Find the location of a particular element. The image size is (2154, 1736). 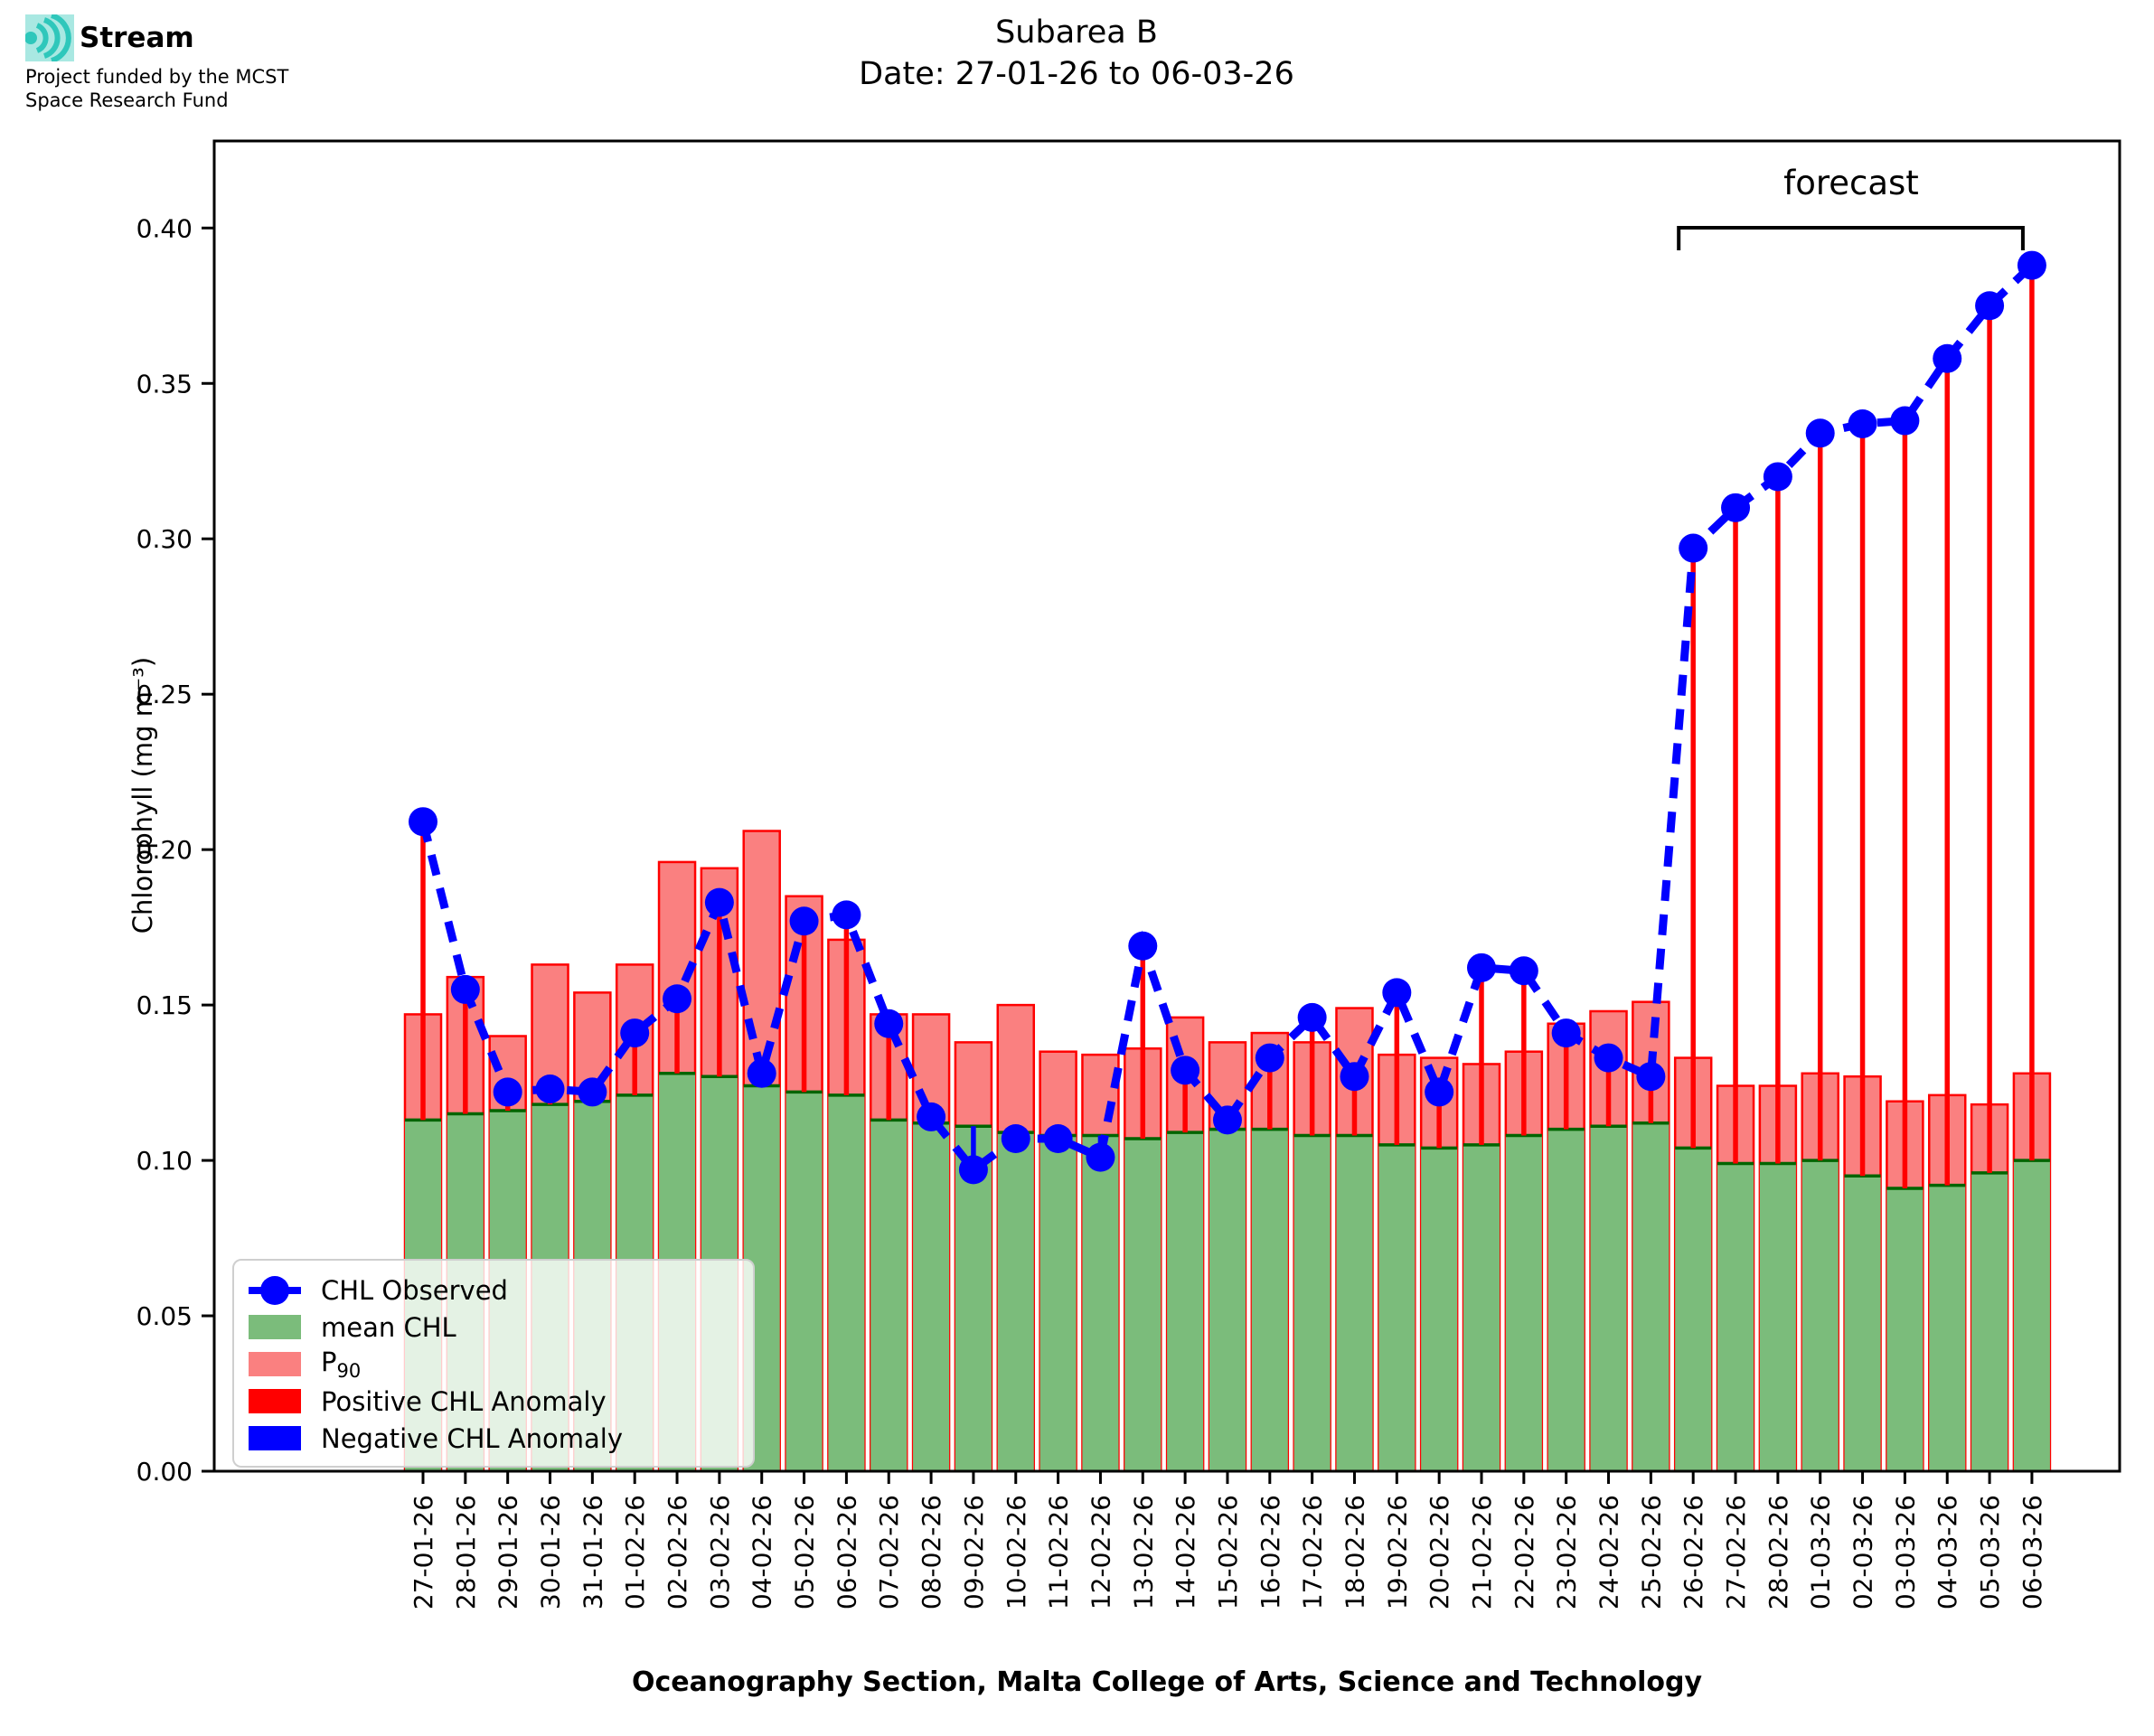

legend-item-positive-anomaly: Positive CHL Anomaly is located at coordinates (494, 1401).